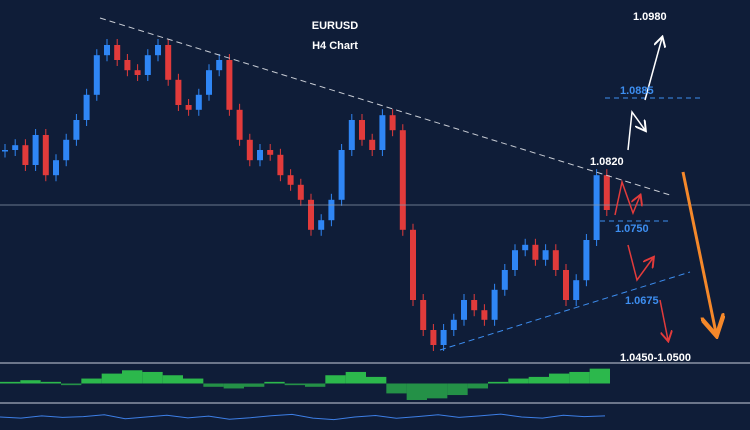  Describe the element at coordinates (607, 162) in the screenshot. I see `level-label: 1.0820` at that location.